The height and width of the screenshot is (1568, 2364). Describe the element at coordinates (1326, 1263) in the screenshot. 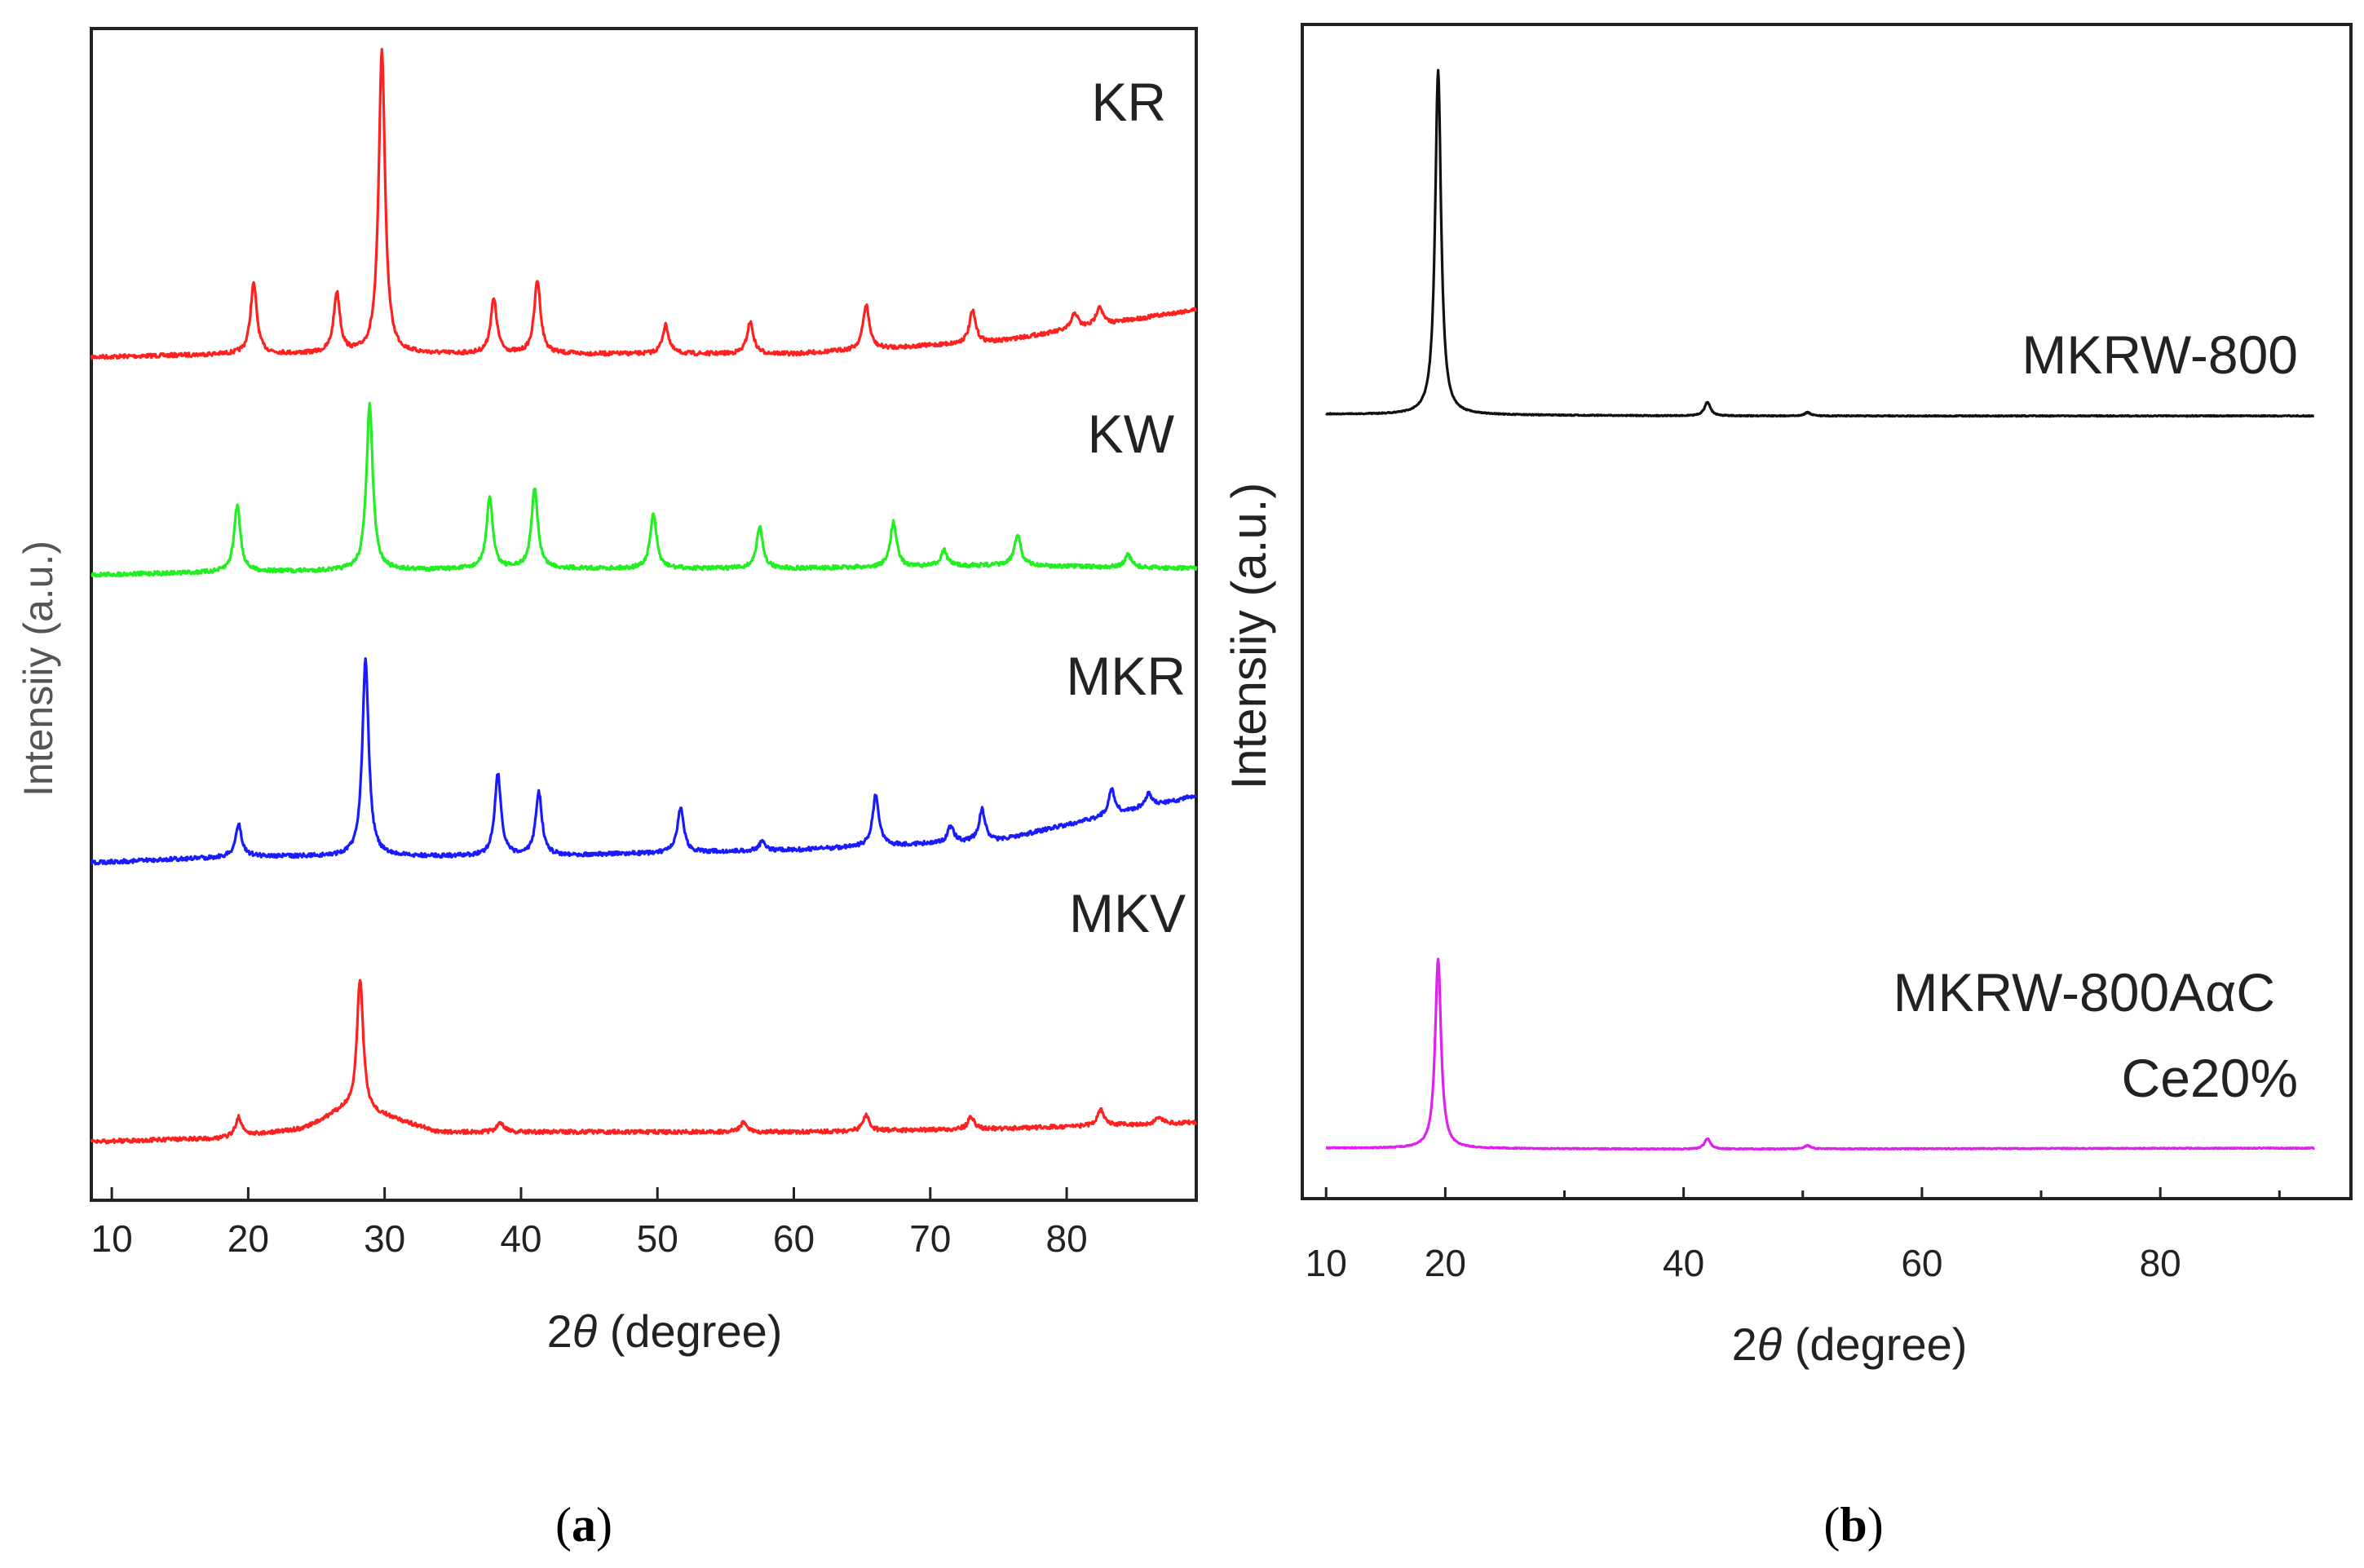

I see `panel-b-x-tick-label: 10` at that location.